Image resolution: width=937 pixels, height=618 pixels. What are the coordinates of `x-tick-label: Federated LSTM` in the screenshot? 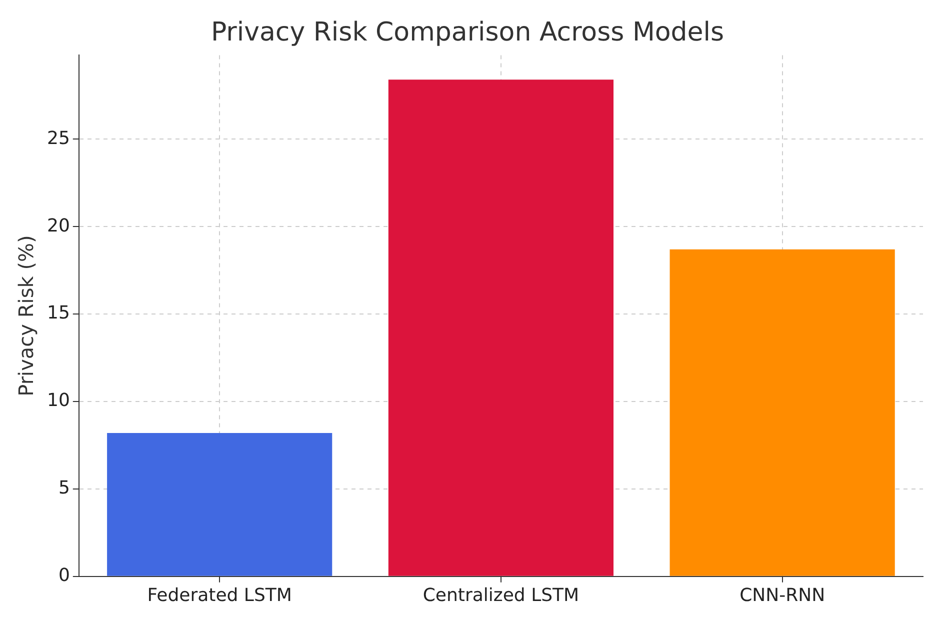 It's located at (219, 595).